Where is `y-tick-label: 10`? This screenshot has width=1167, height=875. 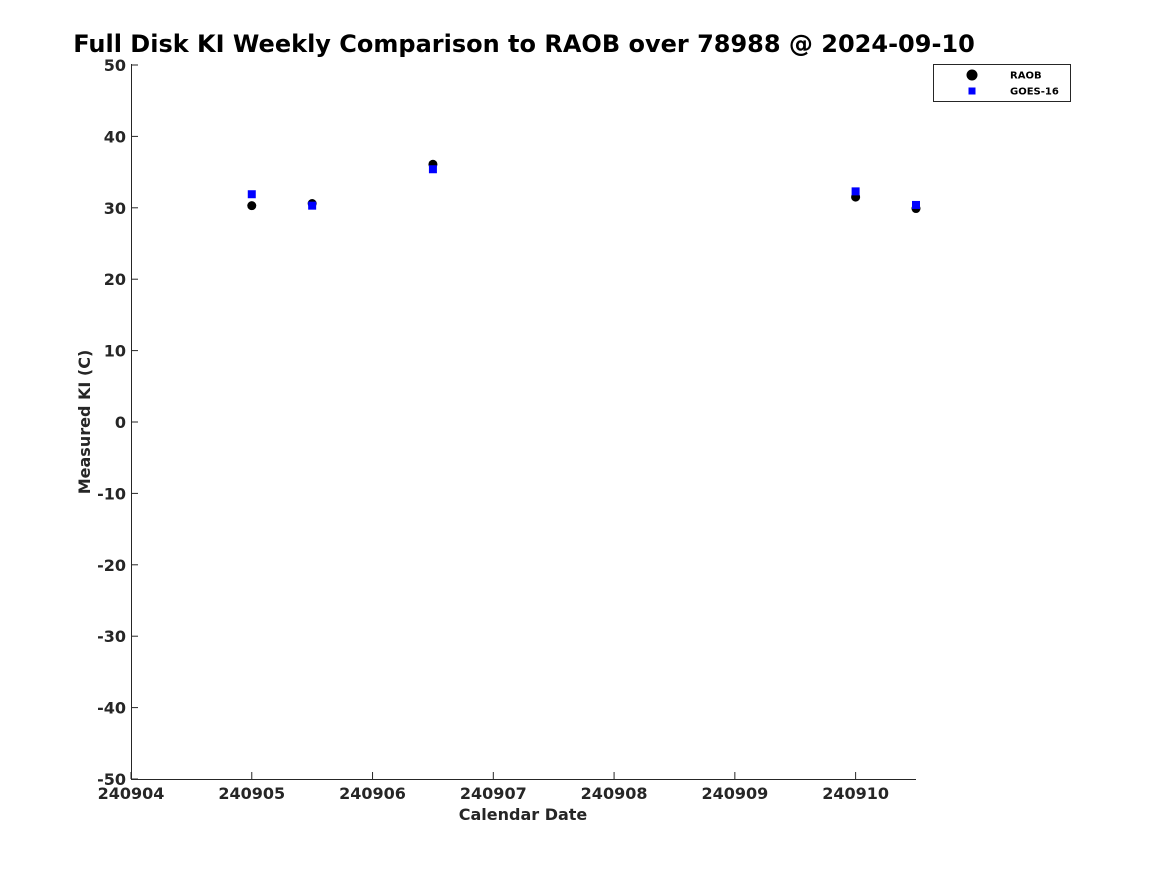
y-tick-label: 10 is located at coordinates (115, 351).